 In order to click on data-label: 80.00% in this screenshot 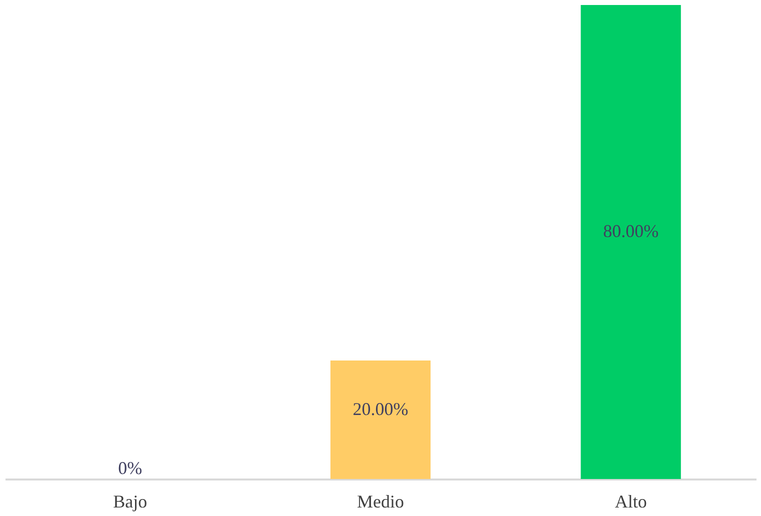, I will do `click(631, 231)`.